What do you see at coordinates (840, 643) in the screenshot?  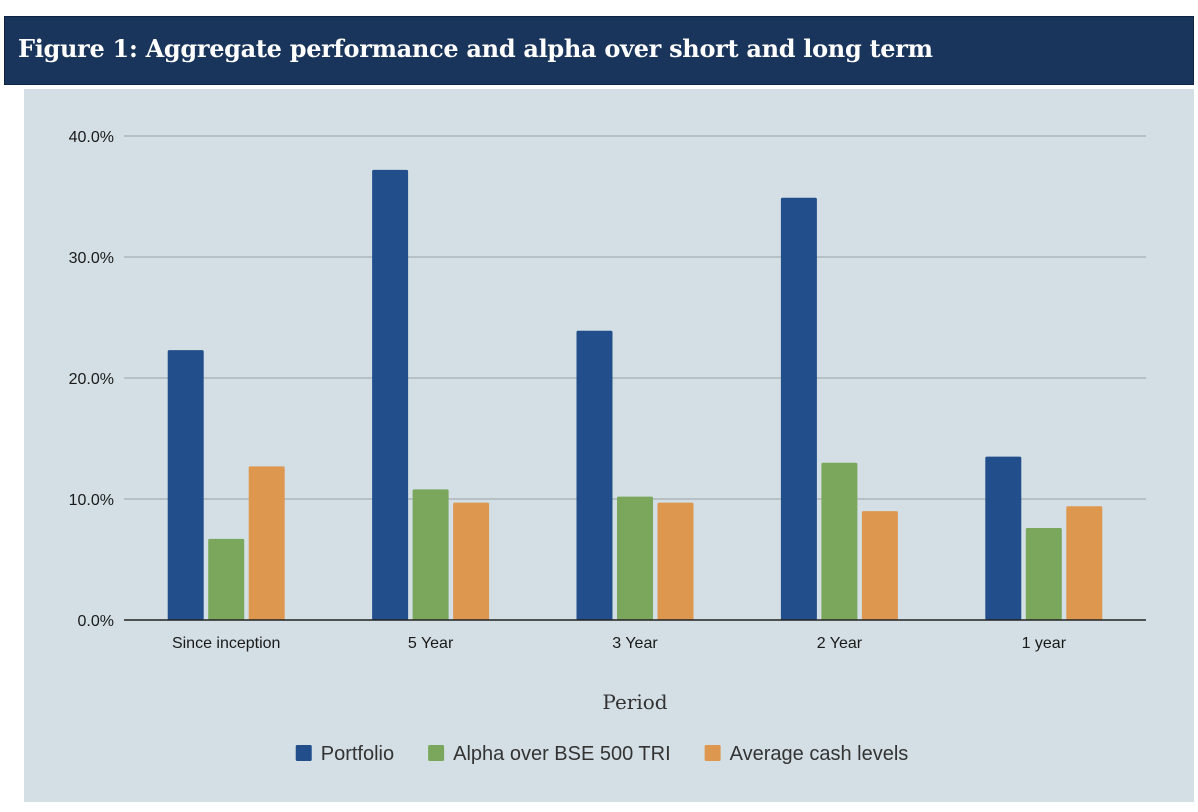 I see `x-tick-label: 2 Year` at bounding box center [840, 643].